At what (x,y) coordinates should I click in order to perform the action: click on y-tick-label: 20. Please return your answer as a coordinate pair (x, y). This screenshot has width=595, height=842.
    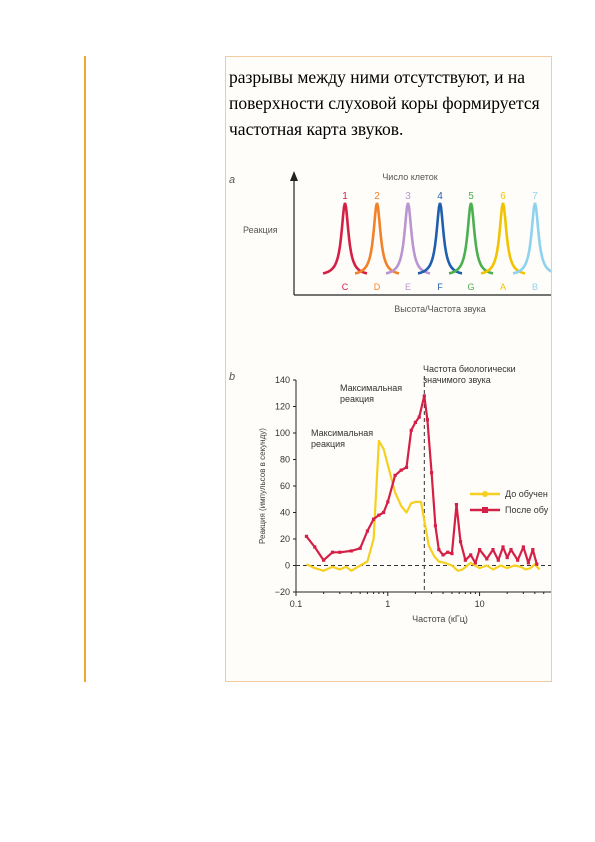
    Looking at the image, I should click on (285, 539).